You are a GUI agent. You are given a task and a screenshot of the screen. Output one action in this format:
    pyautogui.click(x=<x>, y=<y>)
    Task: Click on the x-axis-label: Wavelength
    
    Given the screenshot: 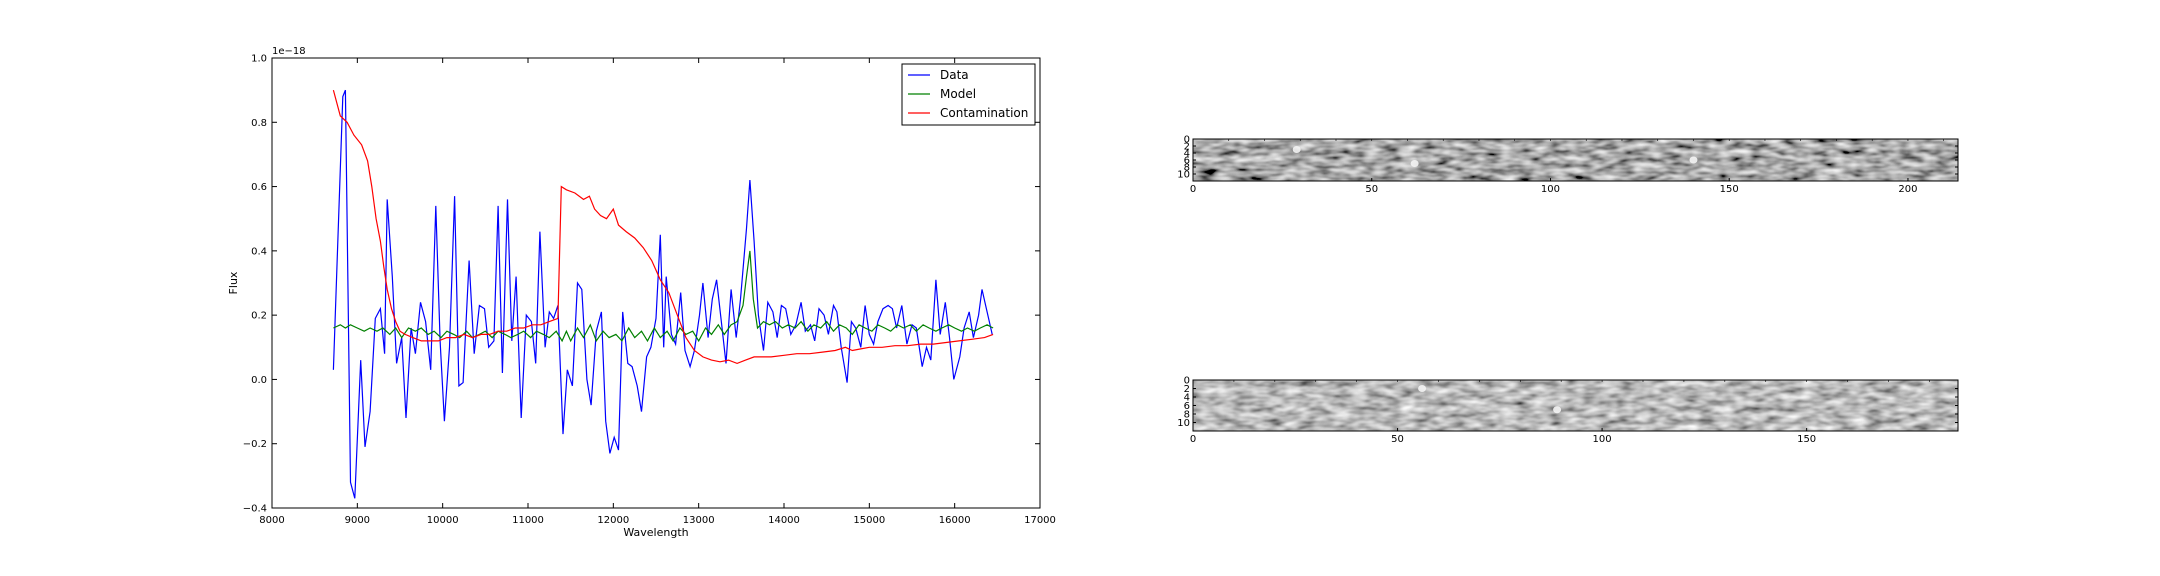 What is the action you would take?
    pyautogui.click(x=655, y=532)
    